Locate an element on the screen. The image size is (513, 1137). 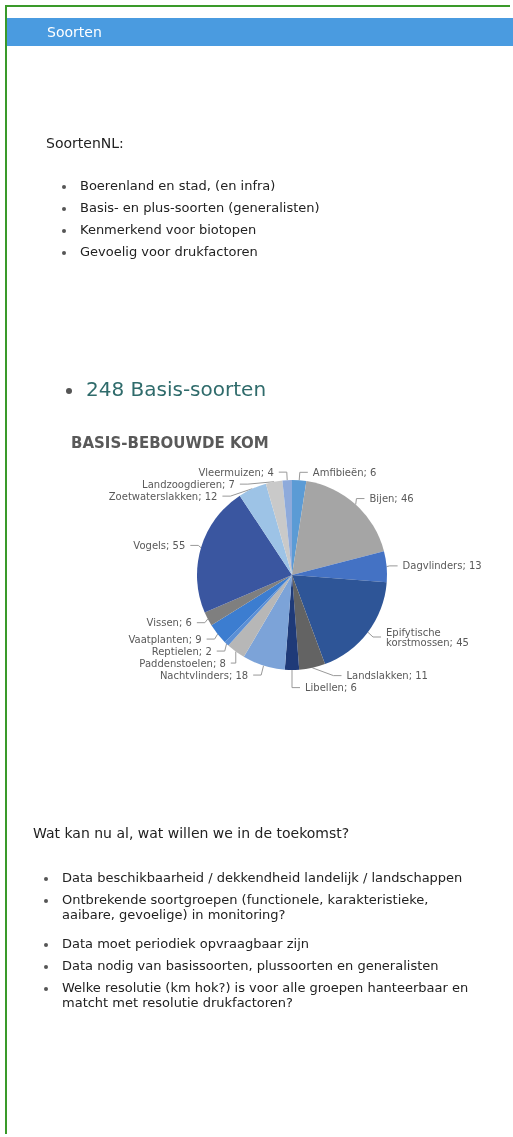
text: Wat kan nu al, wat willen we in de toekomst? is located at coordinates (192, 833).